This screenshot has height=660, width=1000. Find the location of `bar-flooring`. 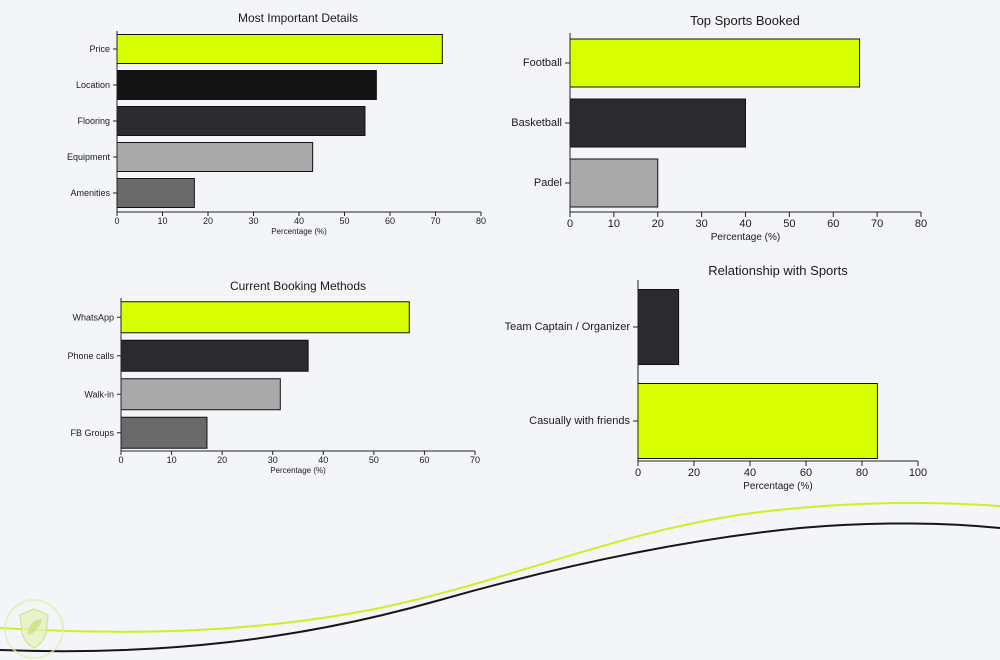

bar-flooring is located at coordinates (241, 121).